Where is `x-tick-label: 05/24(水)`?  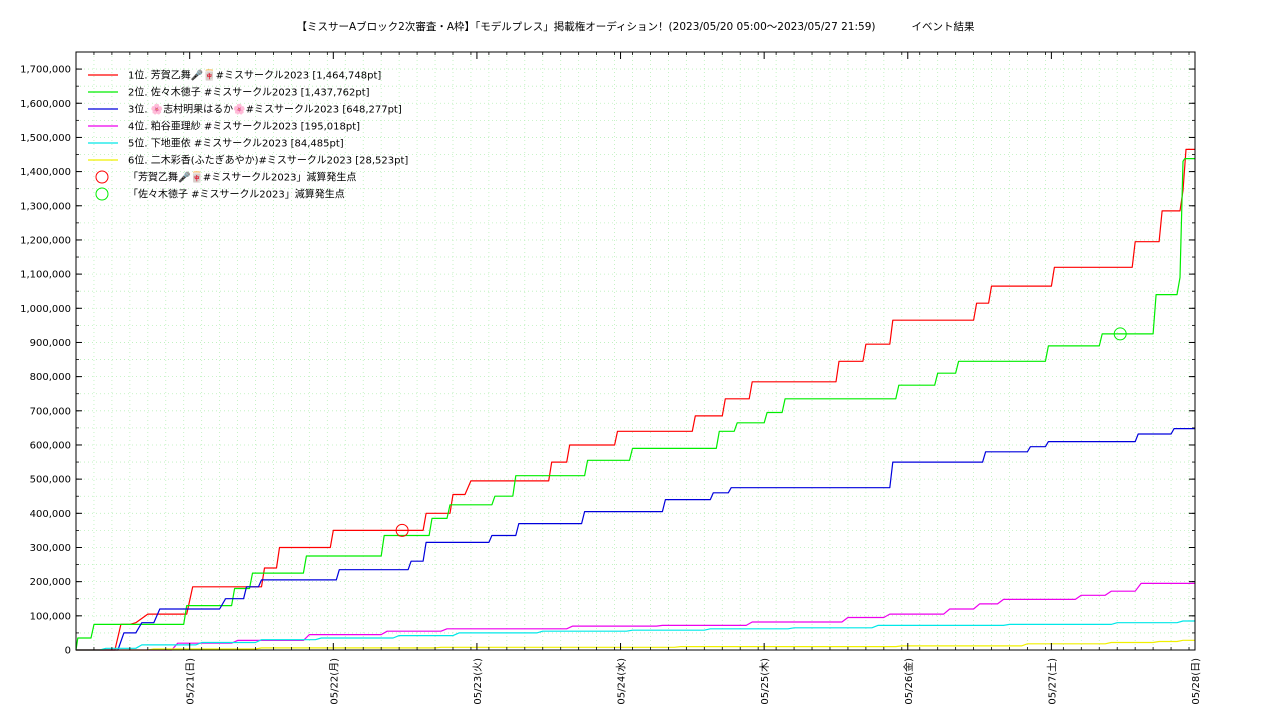 x-tick-label: 05/24(水) is located at coordinates (622, 681).